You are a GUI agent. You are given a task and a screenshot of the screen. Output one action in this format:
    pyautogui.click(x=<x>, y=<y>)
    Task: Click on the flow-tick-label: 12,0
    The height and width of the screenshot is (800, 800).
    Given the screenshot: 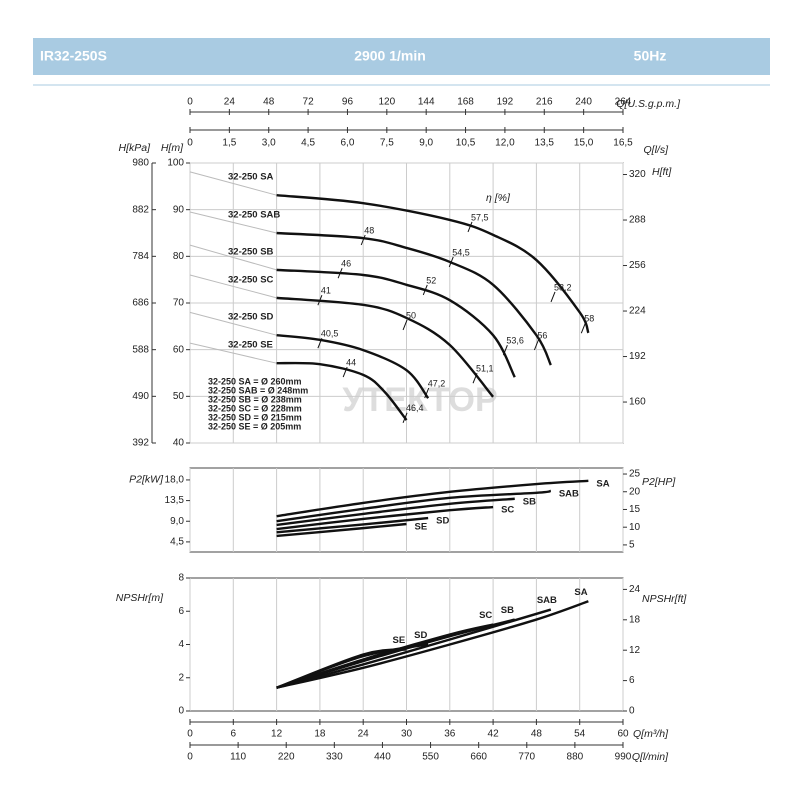 What is the action you would take?
    pyautogui.click(x=505, y=143)
    